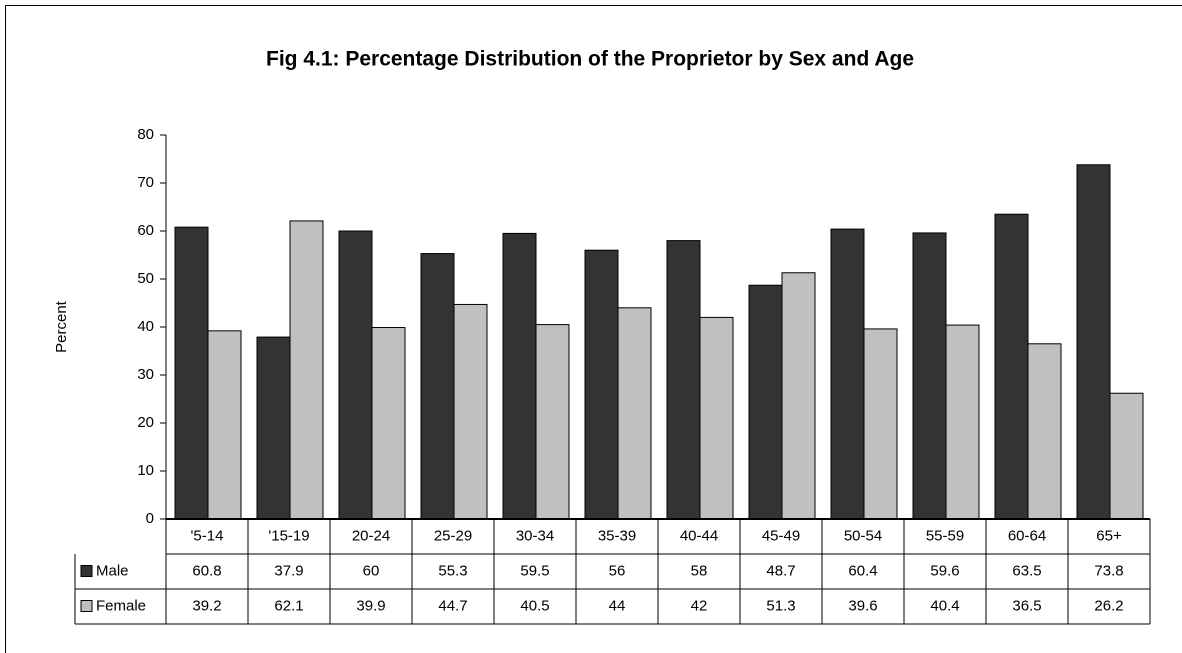  I want to click on x-tick-label: '15-19, so click(288, 535).